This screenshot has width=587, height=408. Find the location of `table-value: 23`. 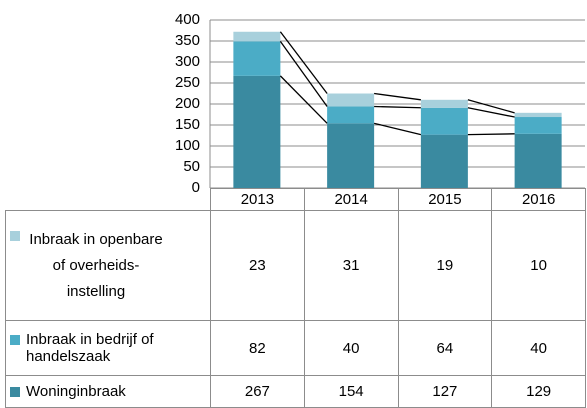

table-value: 23 is located at coordinates (257, 265).